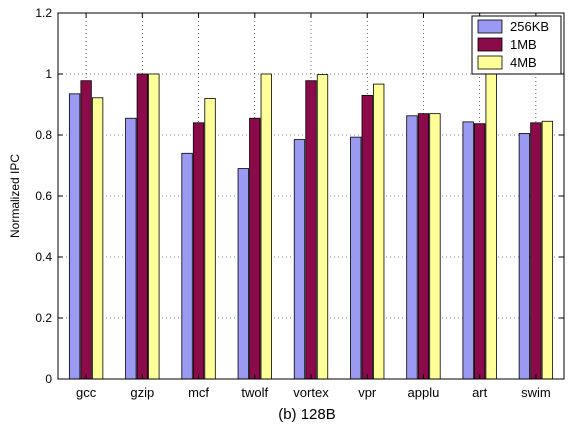 The image size is (573, 434). I want to click on bar-applu-4MB, so click(435, 246).